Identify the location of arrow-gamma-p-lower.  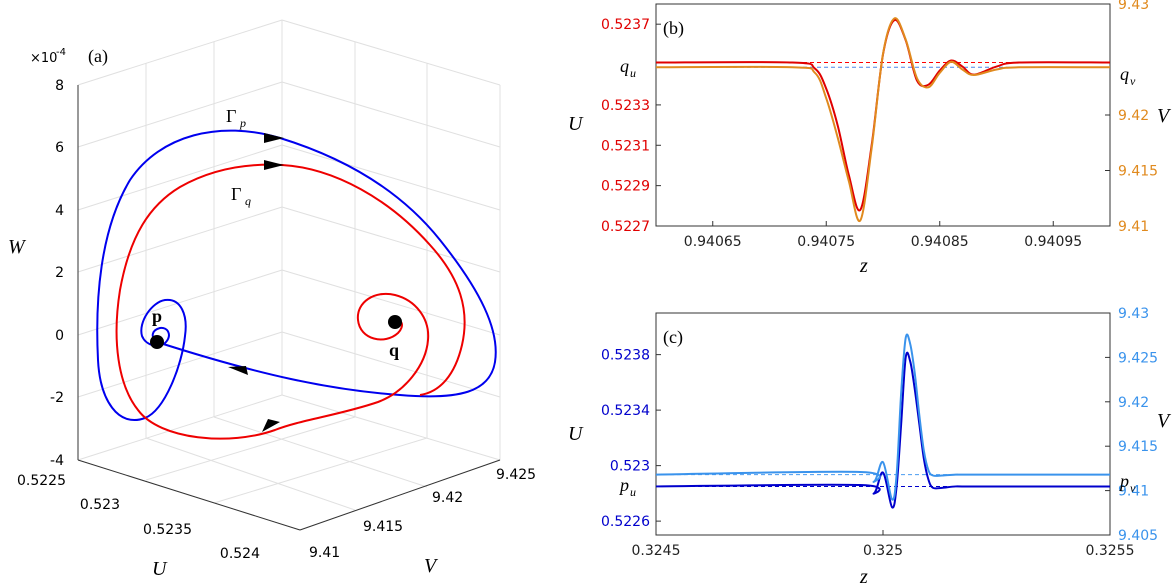
(238, 370).